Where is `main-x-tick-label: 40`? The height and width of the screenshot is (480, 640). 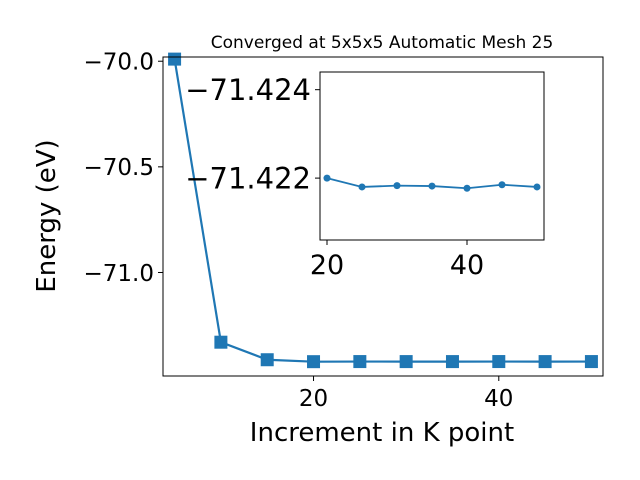
main-x-tick-label: 40 is located at coordinates (498, 399).